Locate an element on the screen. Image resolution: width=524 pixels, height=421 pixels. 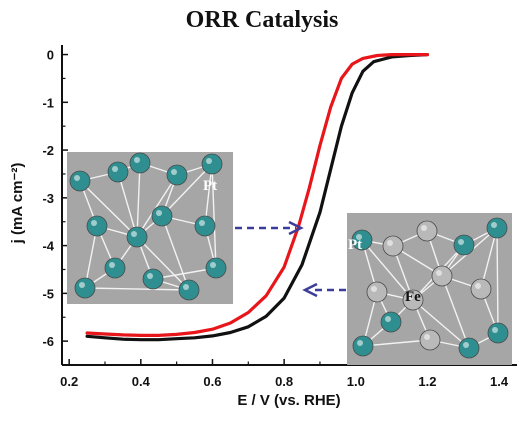
right-fe-label: Fe is located at coordinates (413, 297).